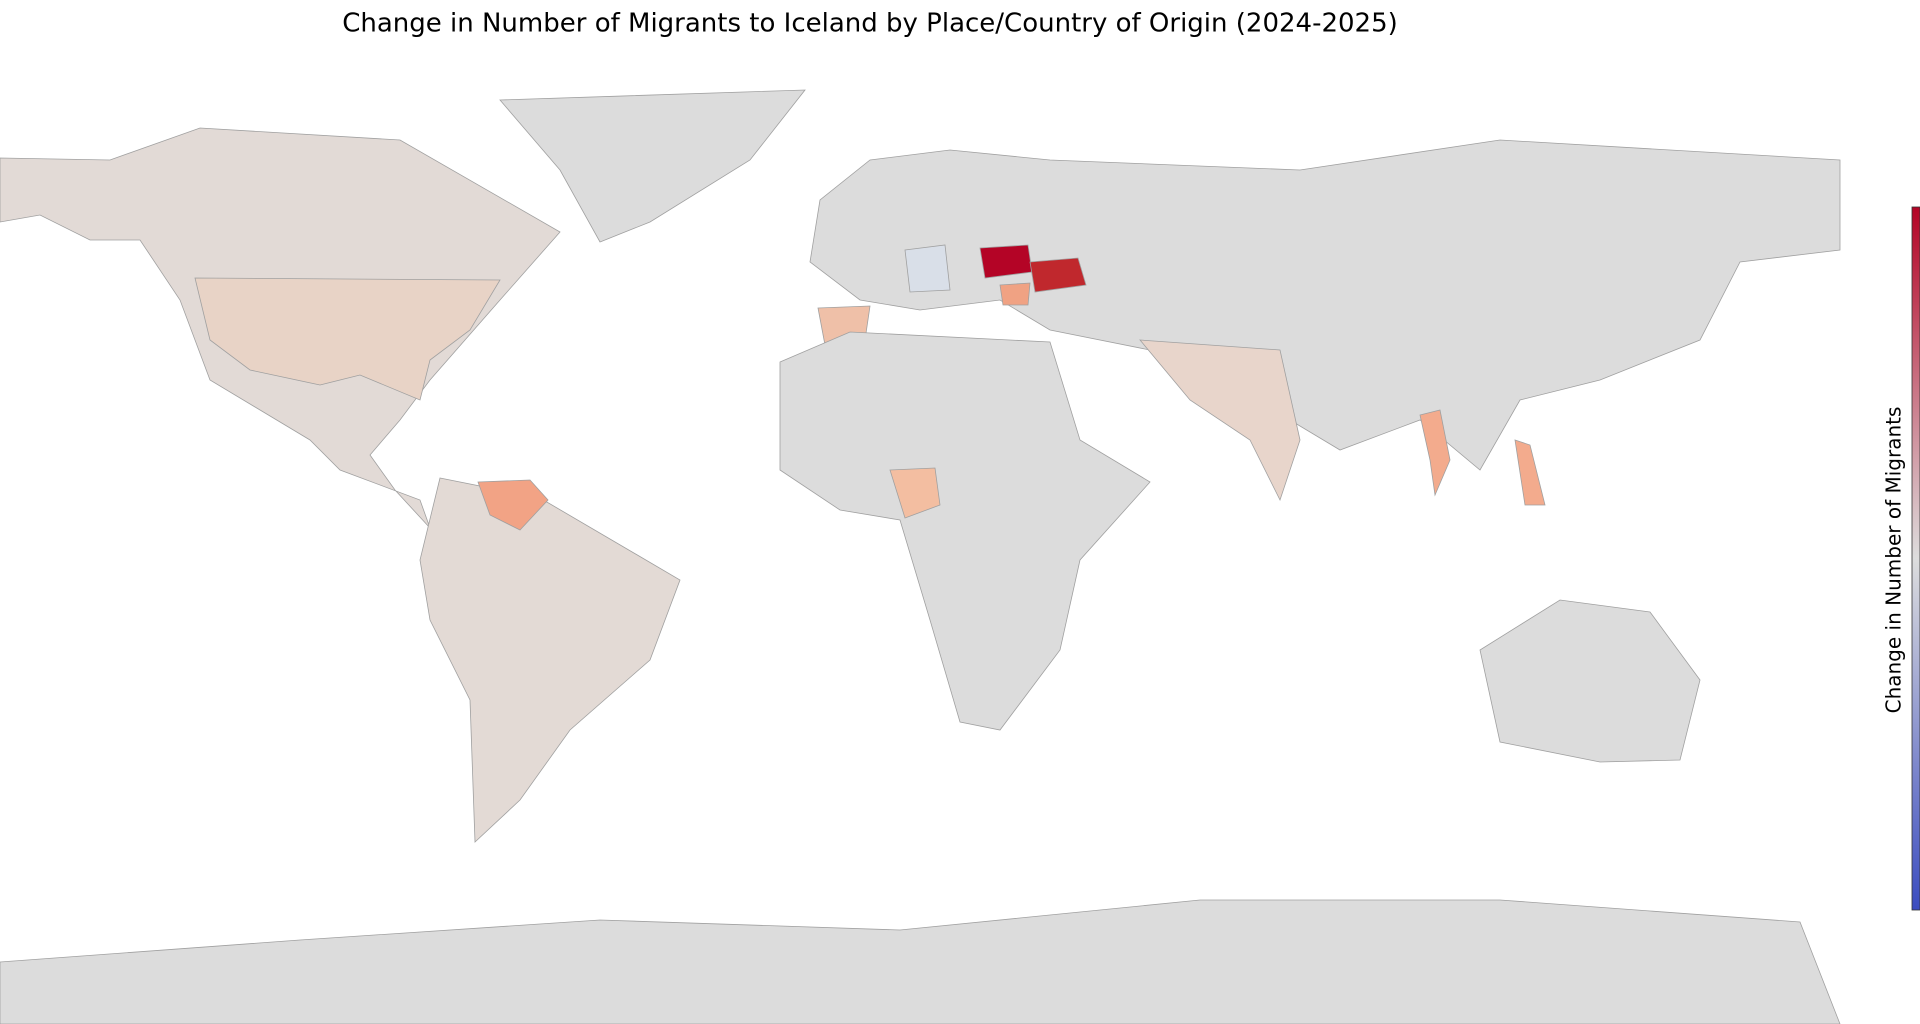  I want to click on colorbar-label: Change in Number of Migrants, so click(1894, 560).